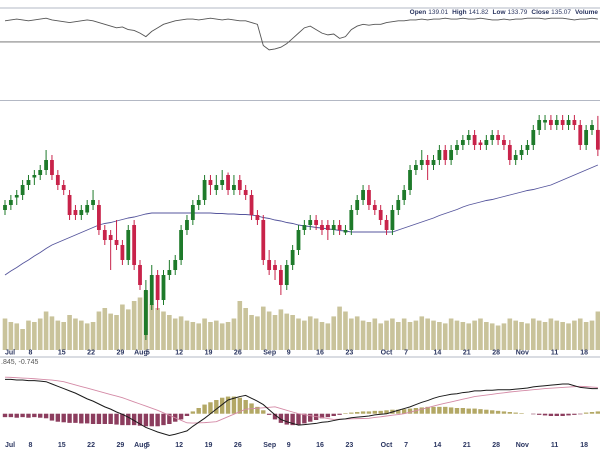 The width and height of the screenshot is (600, 450). What do you see at coordinates (540, 12) in the screenshot?
I see `header-label: Close` at bounding box center [540, 12].